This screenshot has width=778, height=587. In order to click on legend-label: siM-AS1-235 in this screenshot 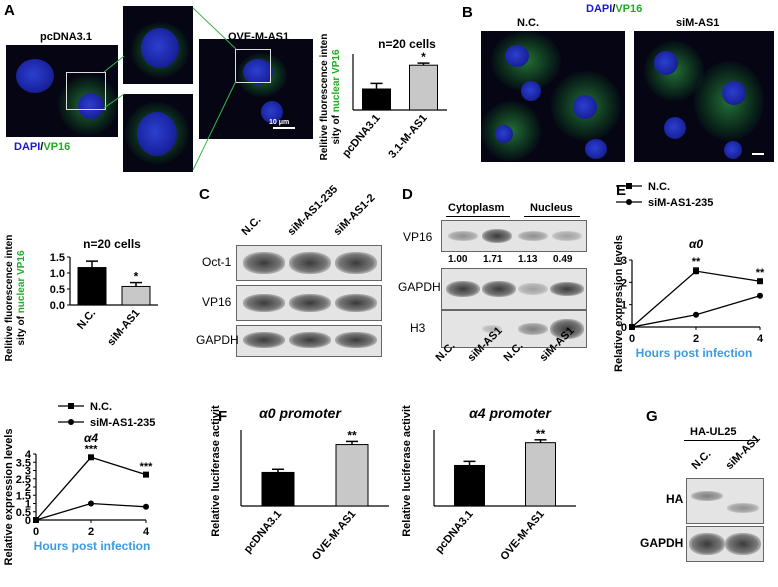, I will do `click(122, 423)`.